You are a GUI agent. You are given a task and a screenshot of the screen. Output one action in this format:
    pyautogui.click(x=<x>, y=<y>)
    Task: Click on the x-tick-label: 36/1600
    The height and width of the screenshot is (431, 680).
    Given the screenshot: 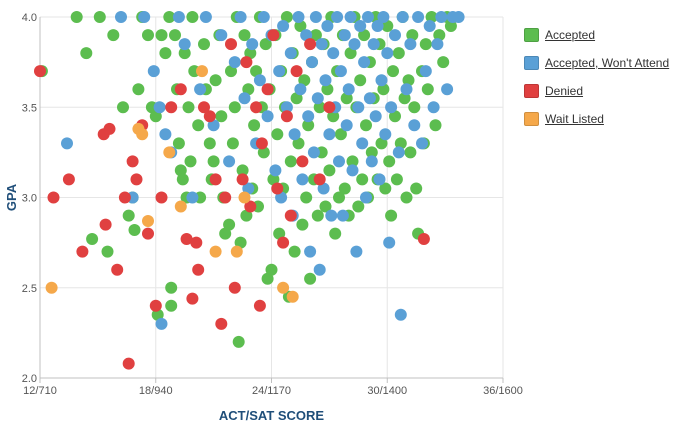 What is the action you would take?
    pyautogui.click(x=503, y=391)
    